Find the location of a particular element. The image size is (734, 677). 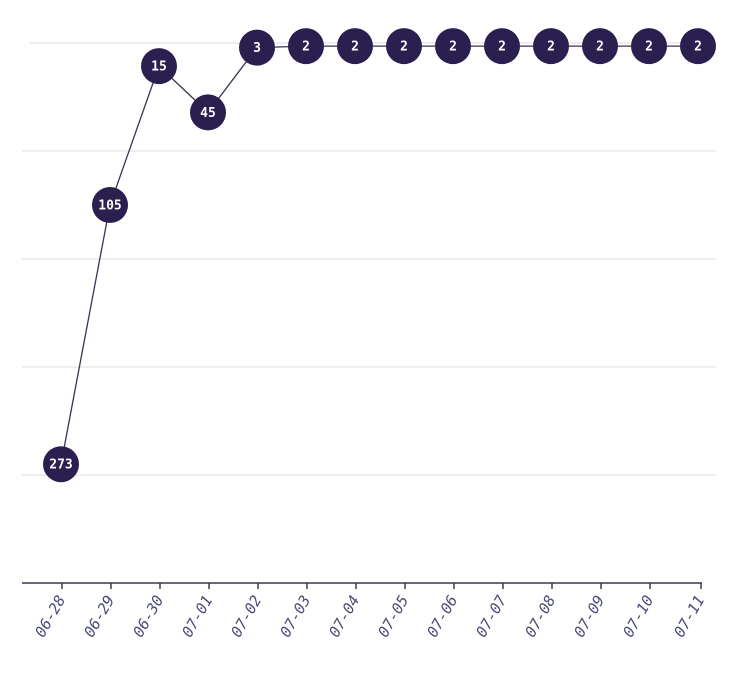

data-point-07-03: 2 is located at coordinates (306, 46).